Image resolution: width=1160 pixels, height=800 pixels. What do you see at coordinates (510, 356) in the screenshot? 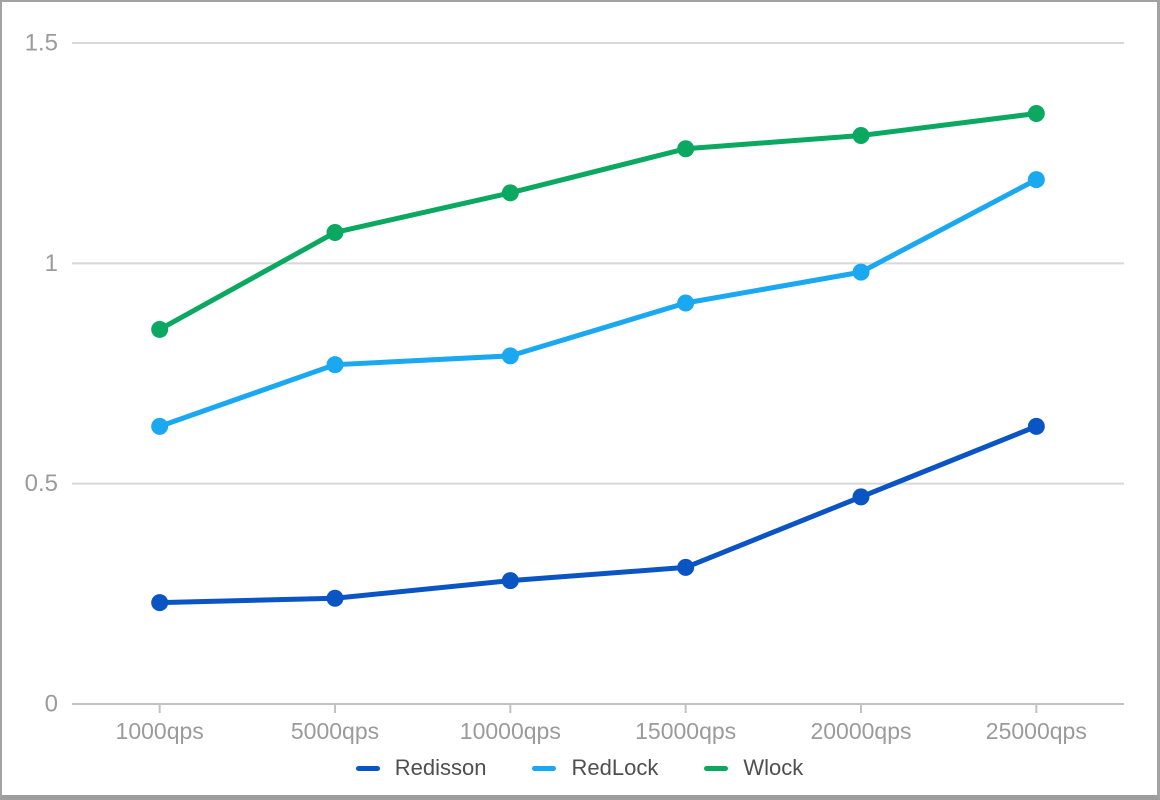
I see `data-point-redlock-10000qps` at bounding box center [510, 356].